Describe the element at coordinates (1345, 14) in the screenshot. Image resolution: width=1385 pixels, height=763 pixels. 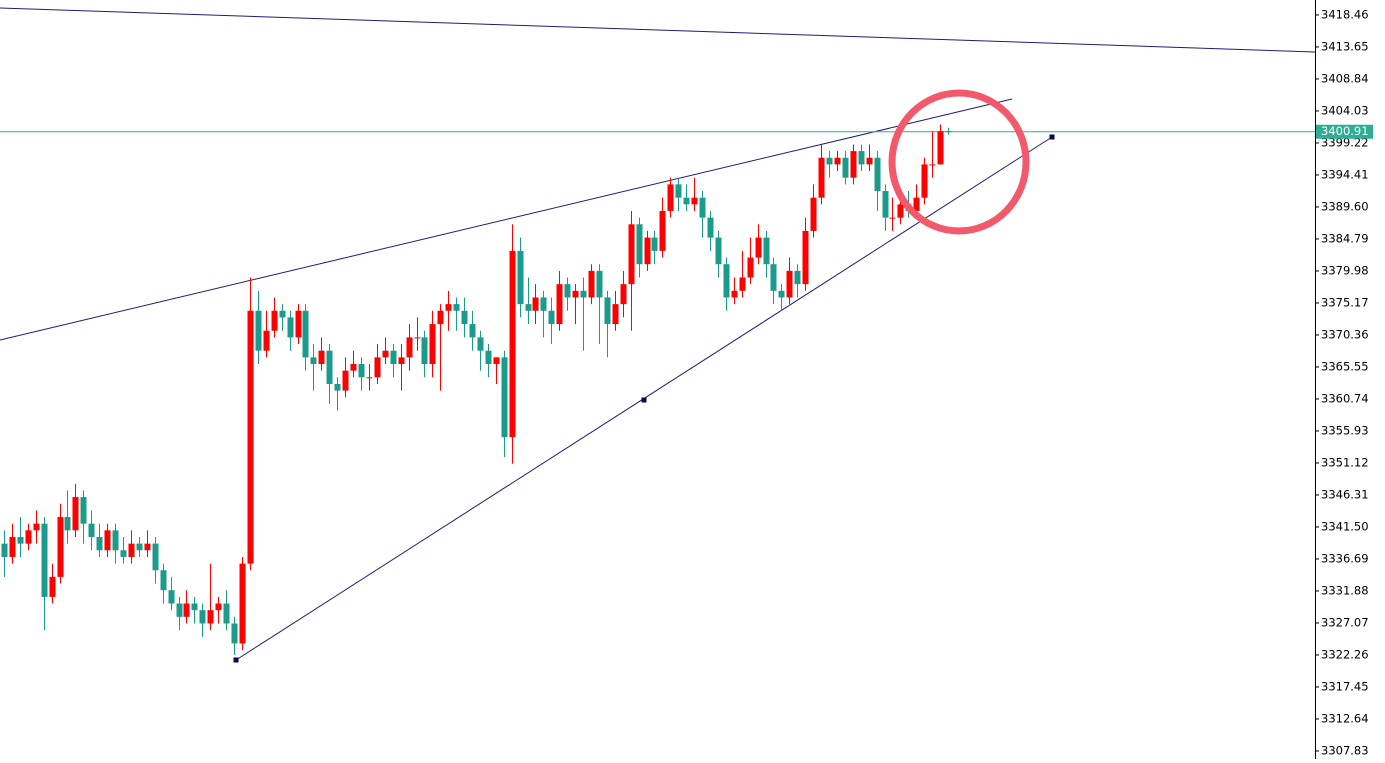
I see `y-tick-label: 3418.46` at that location.